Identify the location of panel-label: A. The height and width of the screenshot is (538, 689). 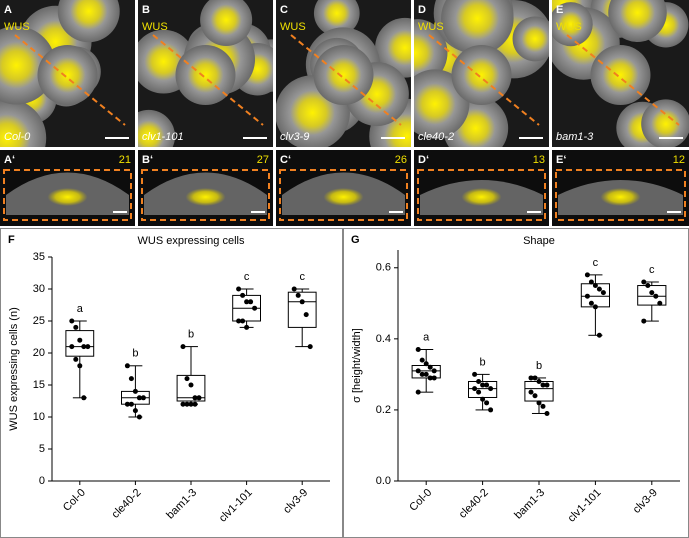
(8, 10).